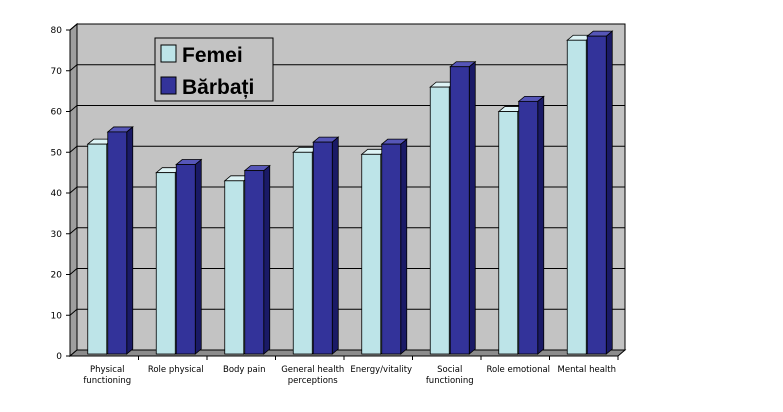 This screenshot has height=412, width=783. What do you see at coordinates (518, 370) in the screenshot?
I see `x-tick-label: Role emotional` at bounding box center [518, 370].